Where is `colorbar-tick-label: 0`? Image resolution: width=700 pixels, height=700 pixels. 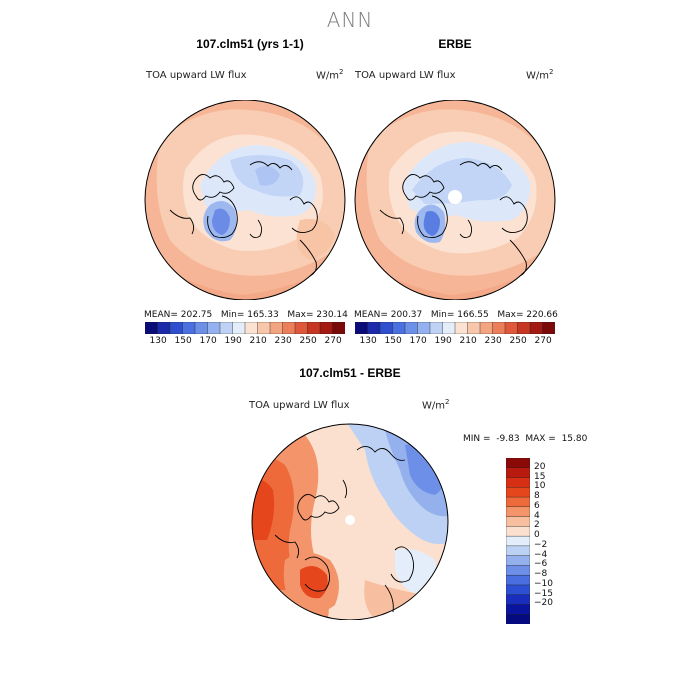
colorbar-tick-label: 0 is located at coordinates (537, 535).